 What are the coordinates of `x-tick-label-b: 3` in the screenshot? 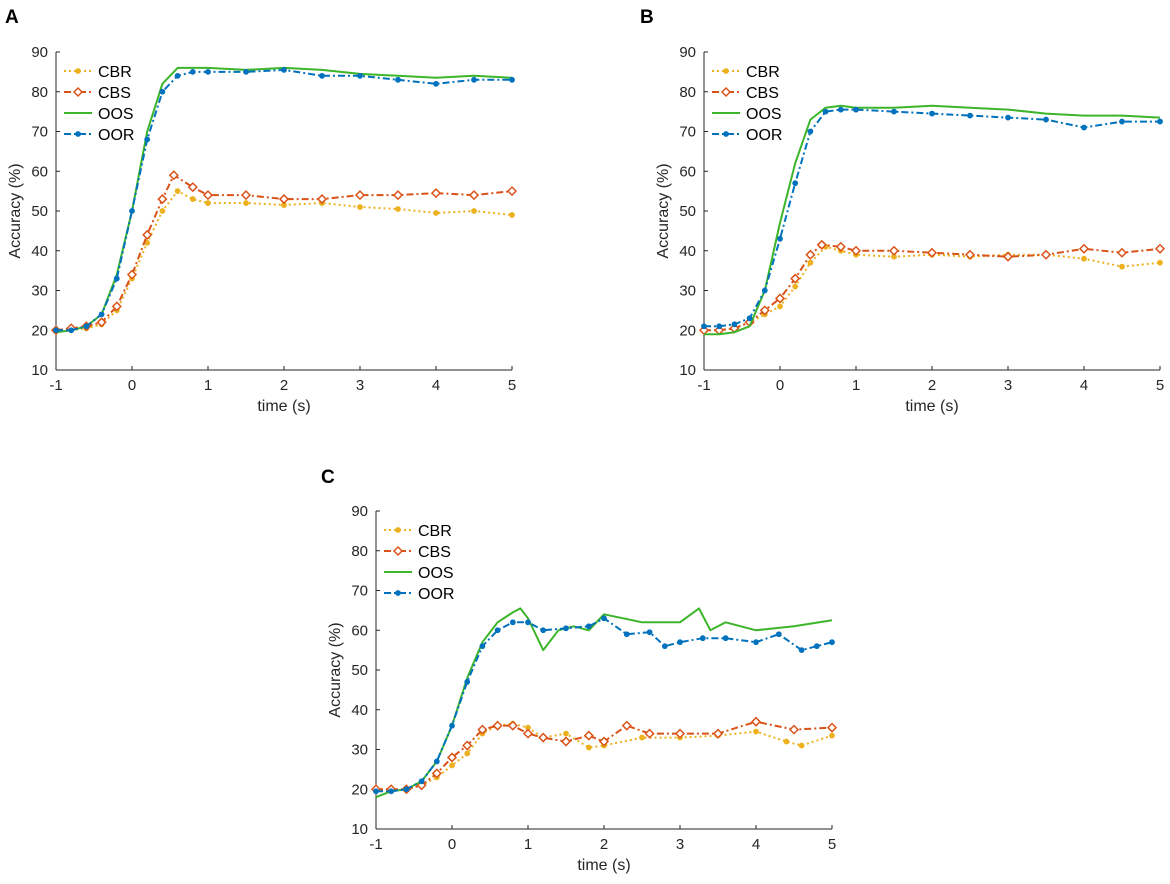 It's located at (1008, 385).